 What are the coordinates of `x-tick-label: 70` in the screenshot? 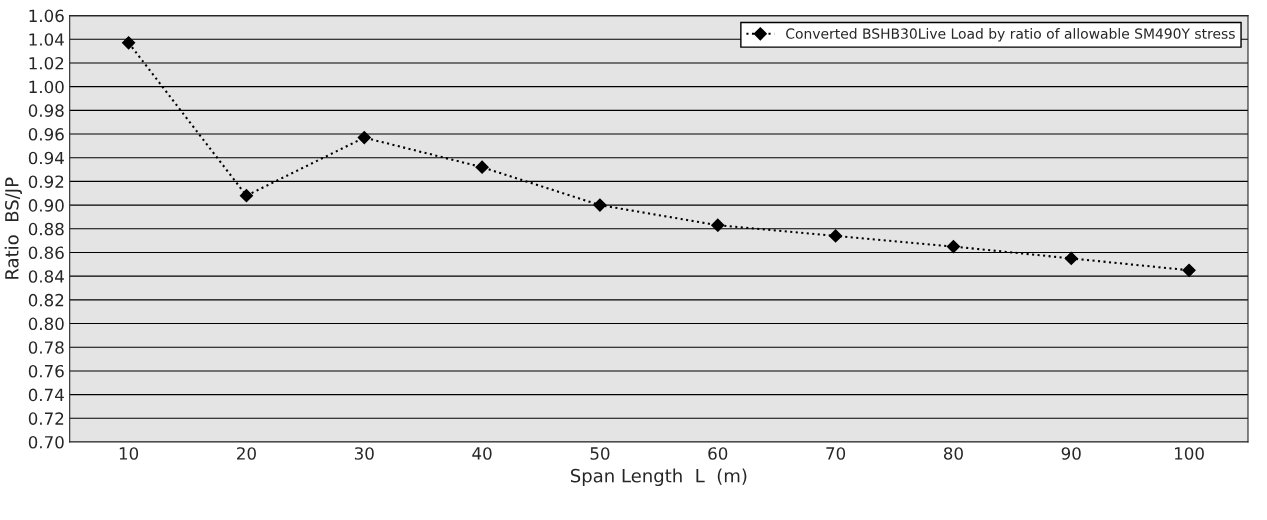 It's located at (836, 453).